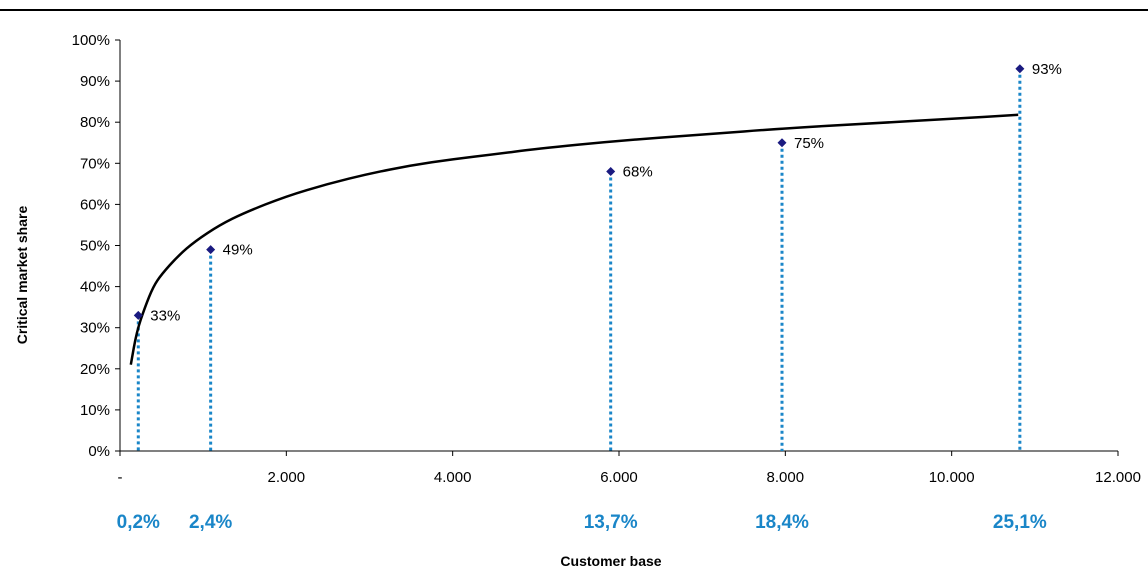 The width and height of the screenshot is (1148, 575). I want to click on x-tick-label: 8.000, so click(786, 477).